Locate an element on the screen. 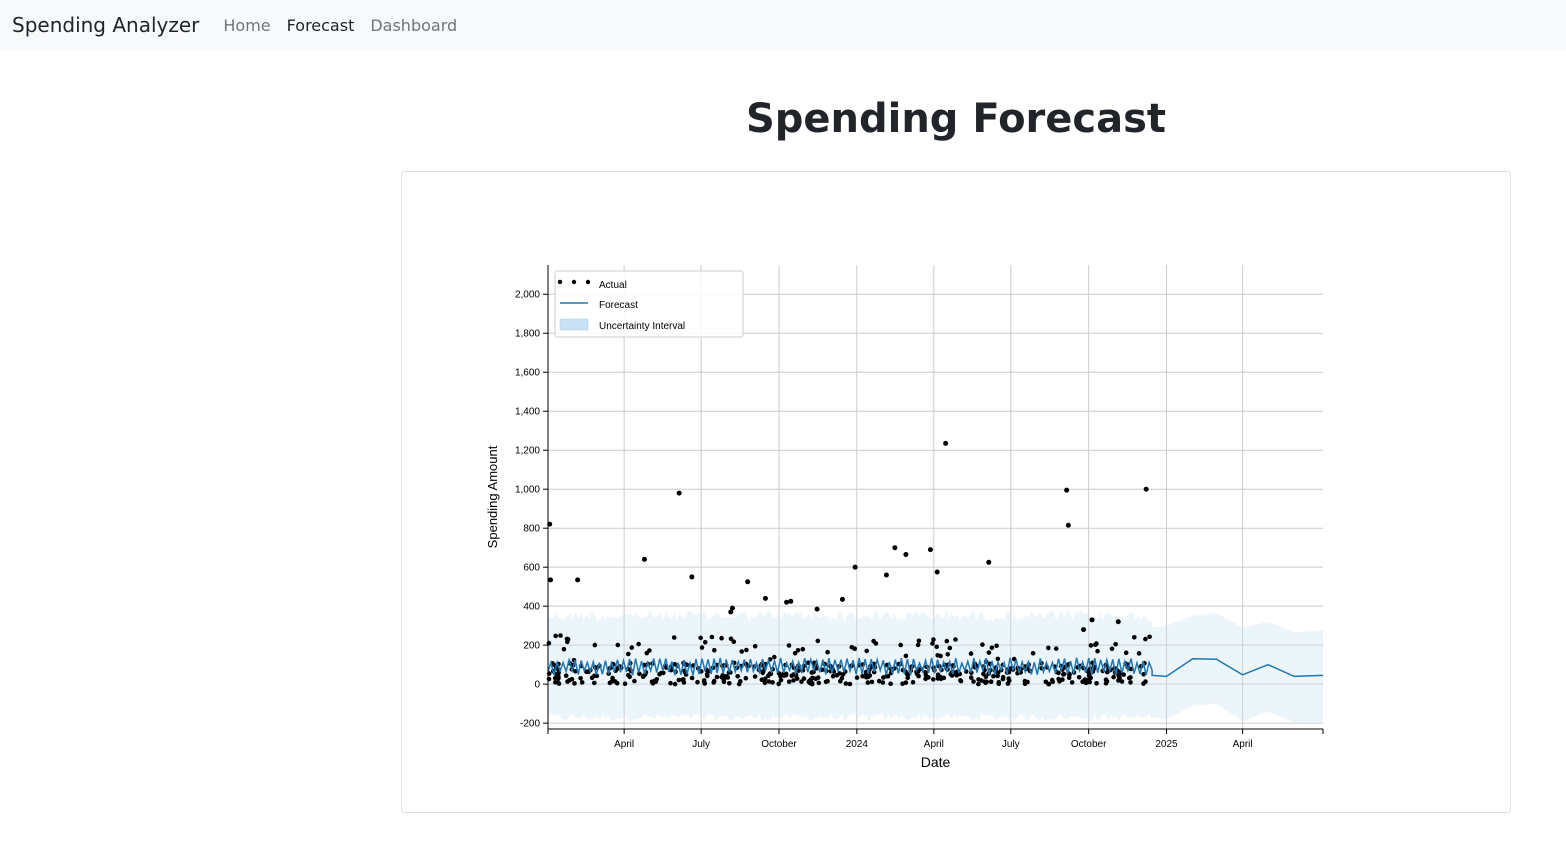 The width and height of the screenshot is (1566, 849). x-tick-label: April is located at coordinates (624, 744).